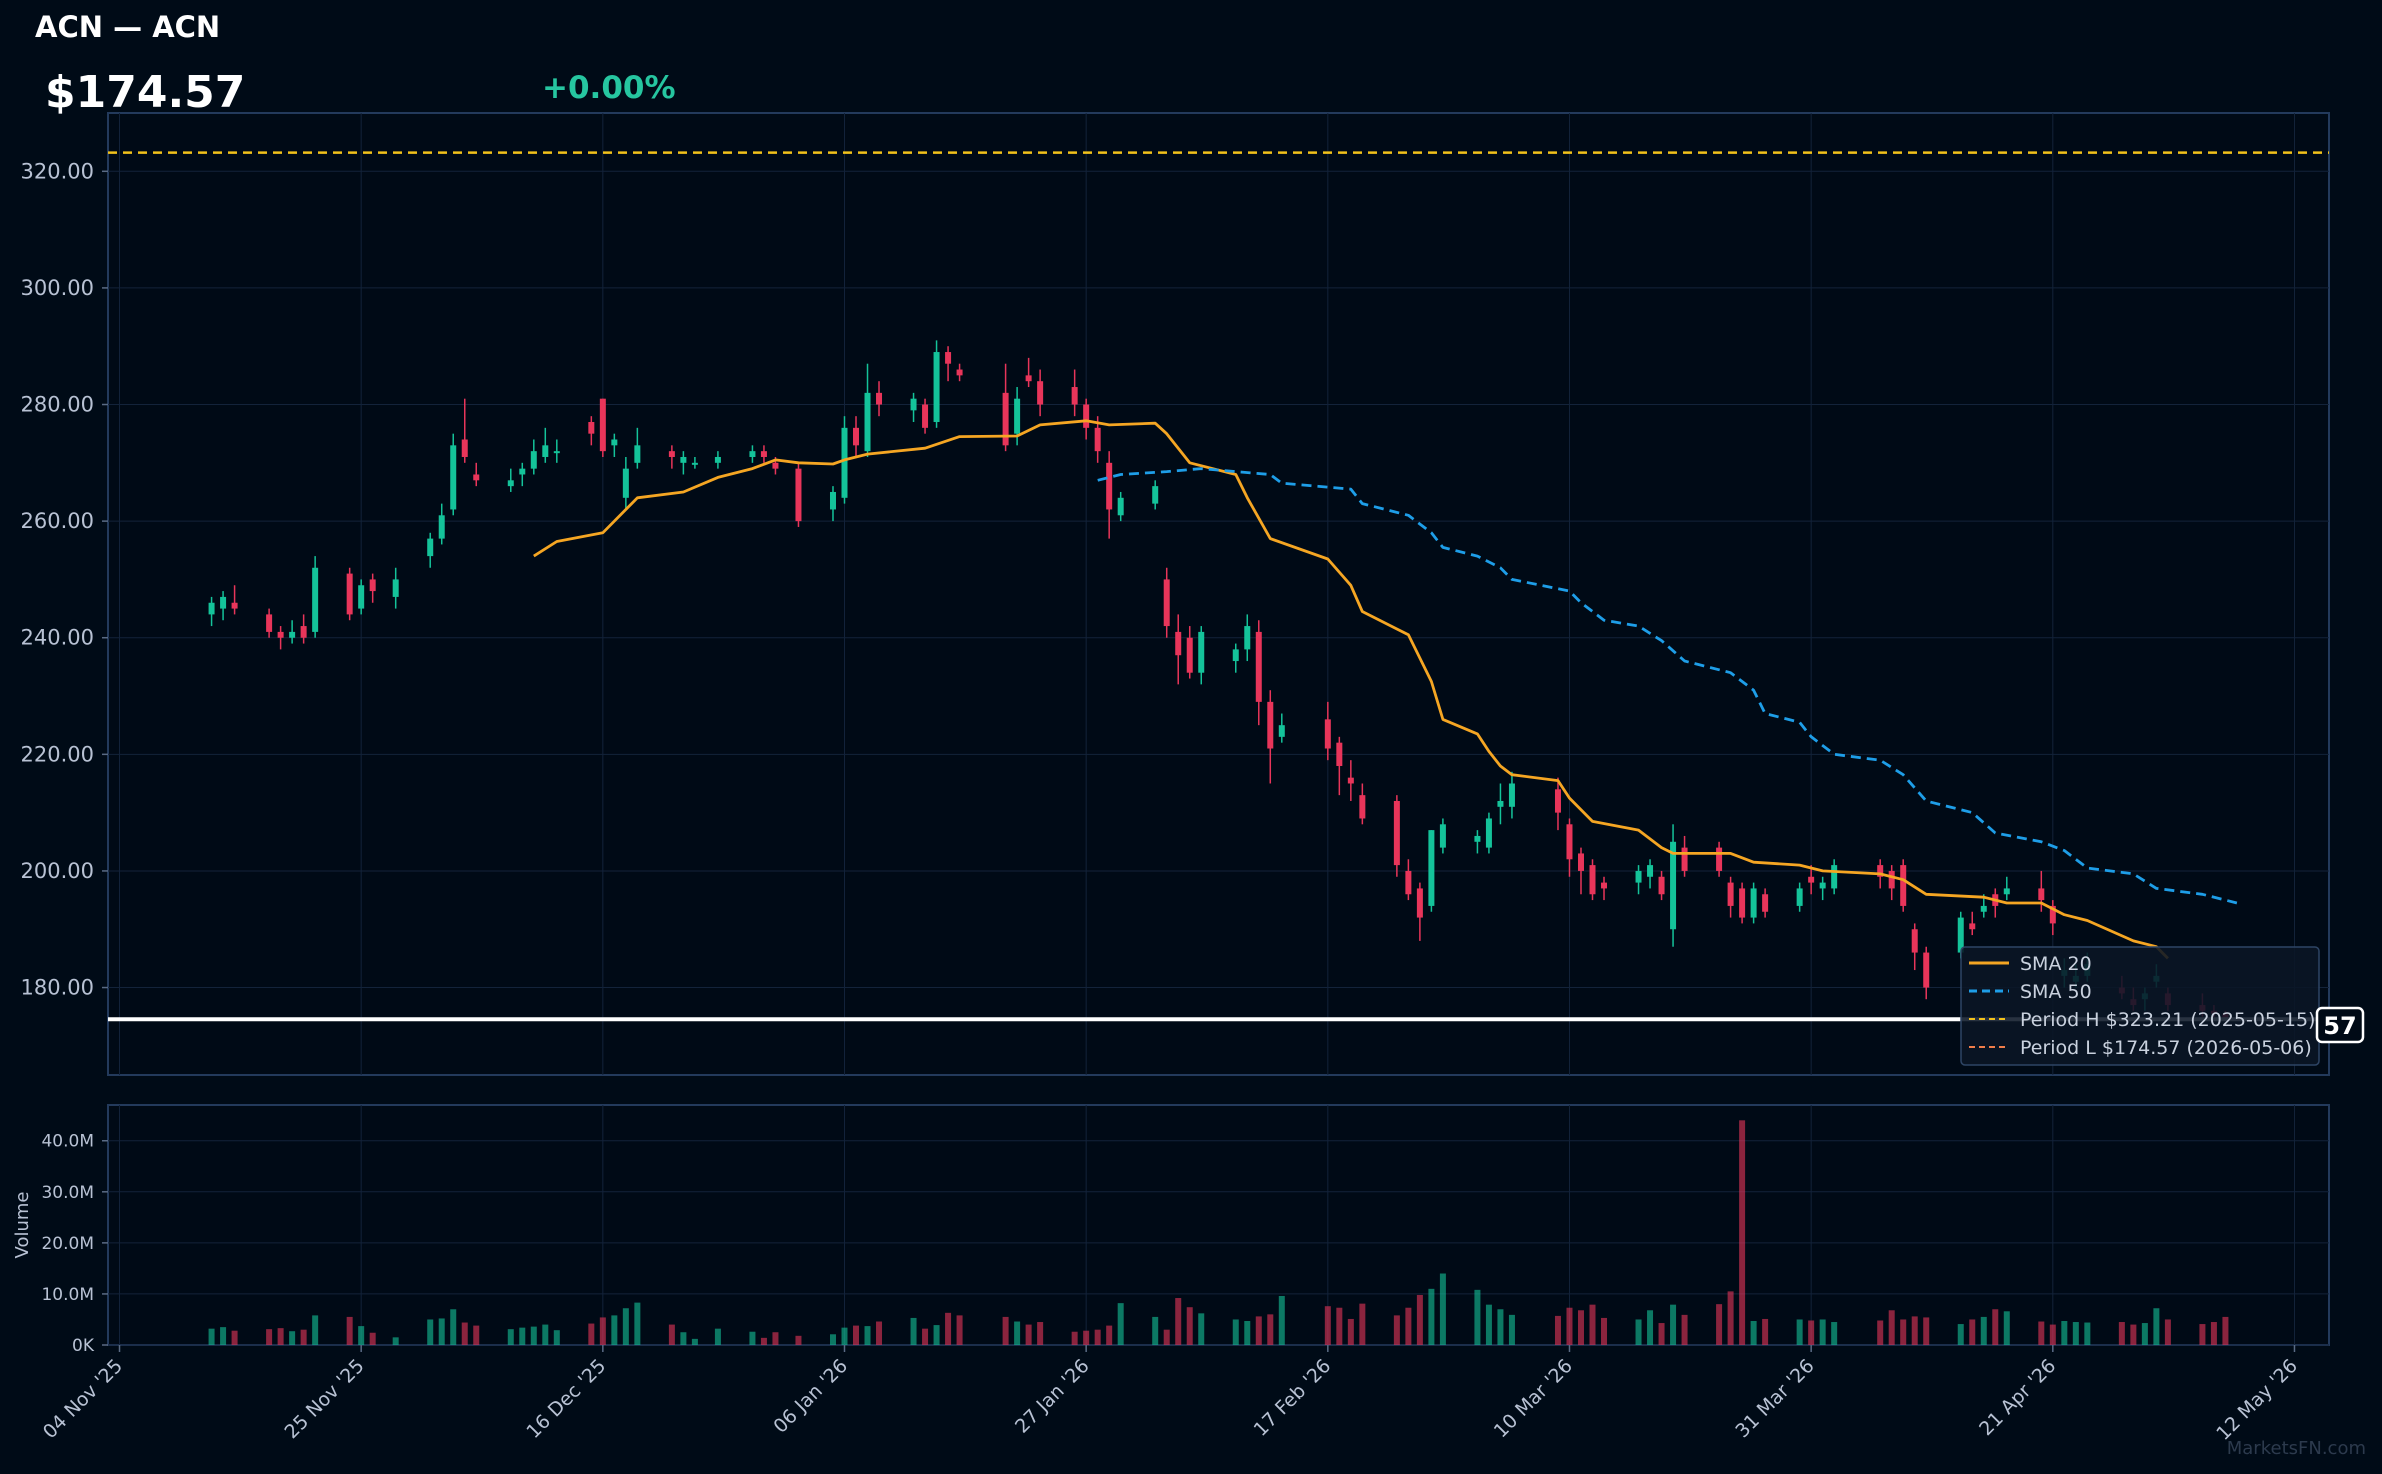 The width and height of the screenshot is (2382, 1474). I want to click on x-tick-label: 16 Dec '25, so click(566, 1399).